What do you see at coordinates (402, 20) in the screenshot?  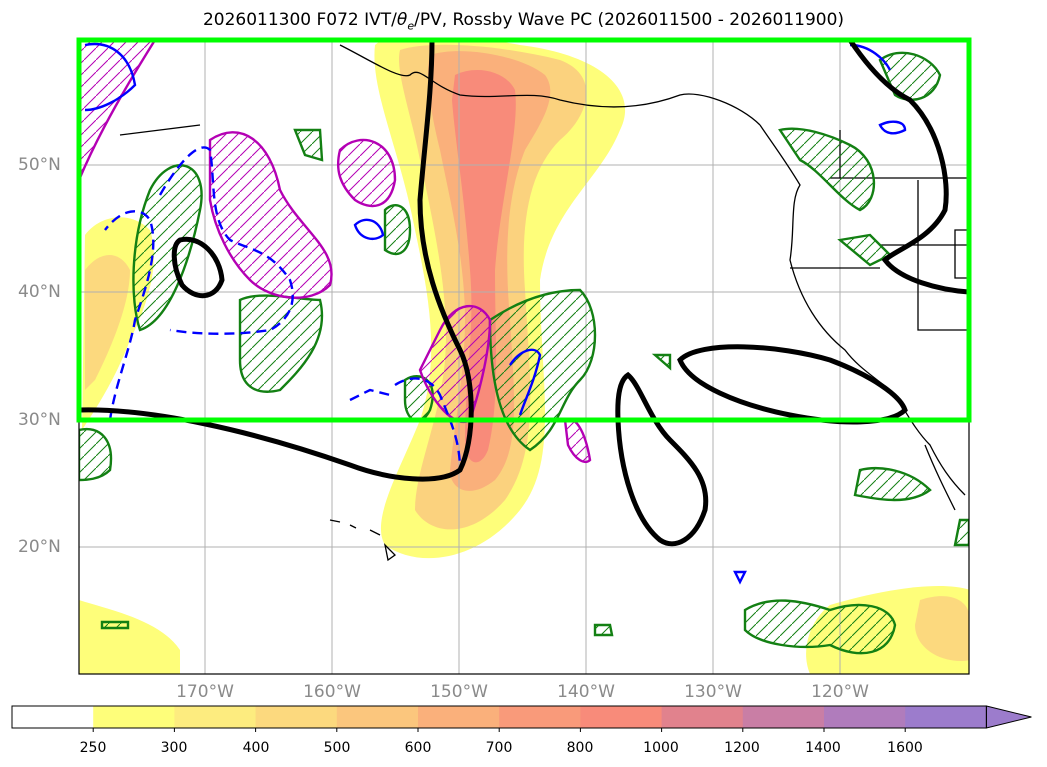 I see `theta-symbol: θ` at bounding box center [402, 20].